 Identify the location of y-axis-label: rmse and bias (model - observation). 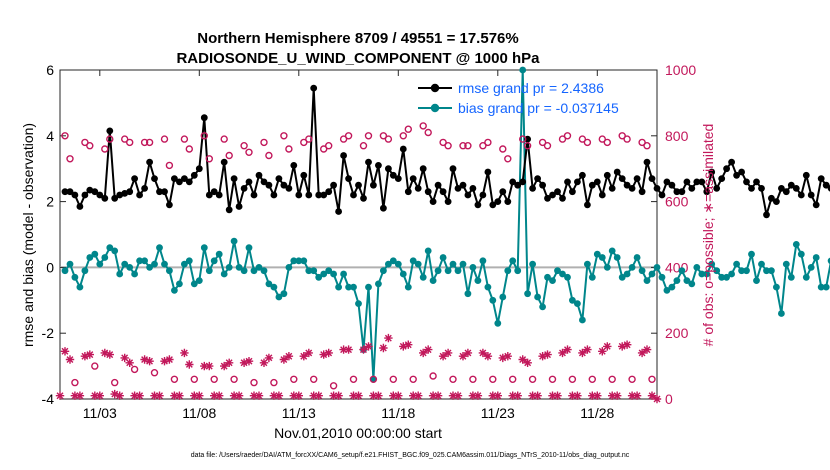
(28, 235).